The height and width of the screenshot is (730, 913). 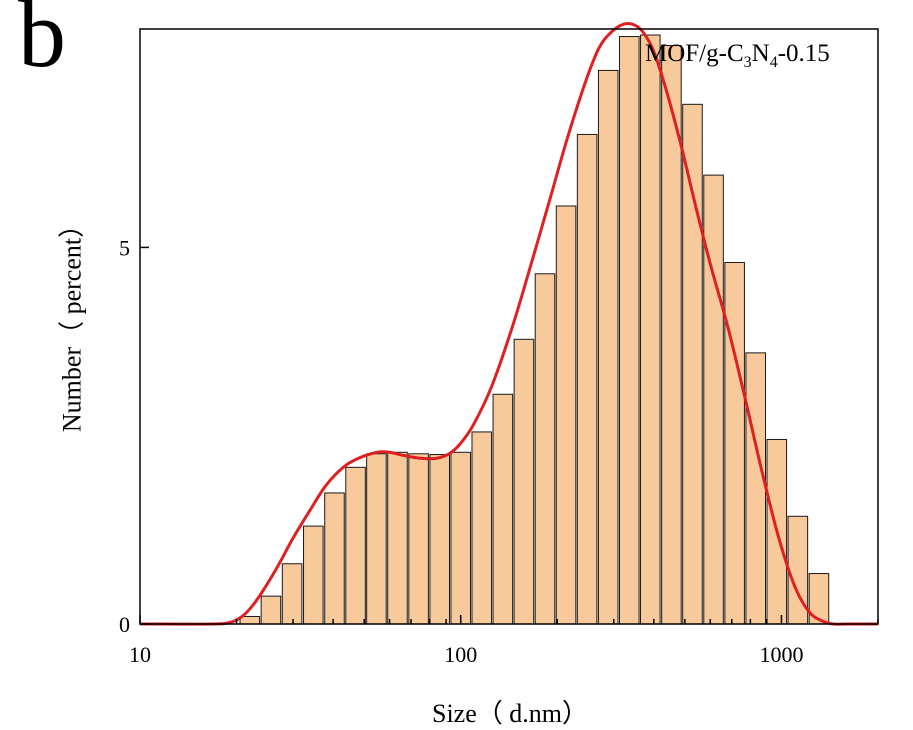 What do you see at coordinates (510, 713) in the screenshot?
I see `x-axis-label: Size（ d.nm）` at bounding box center [510, 713].